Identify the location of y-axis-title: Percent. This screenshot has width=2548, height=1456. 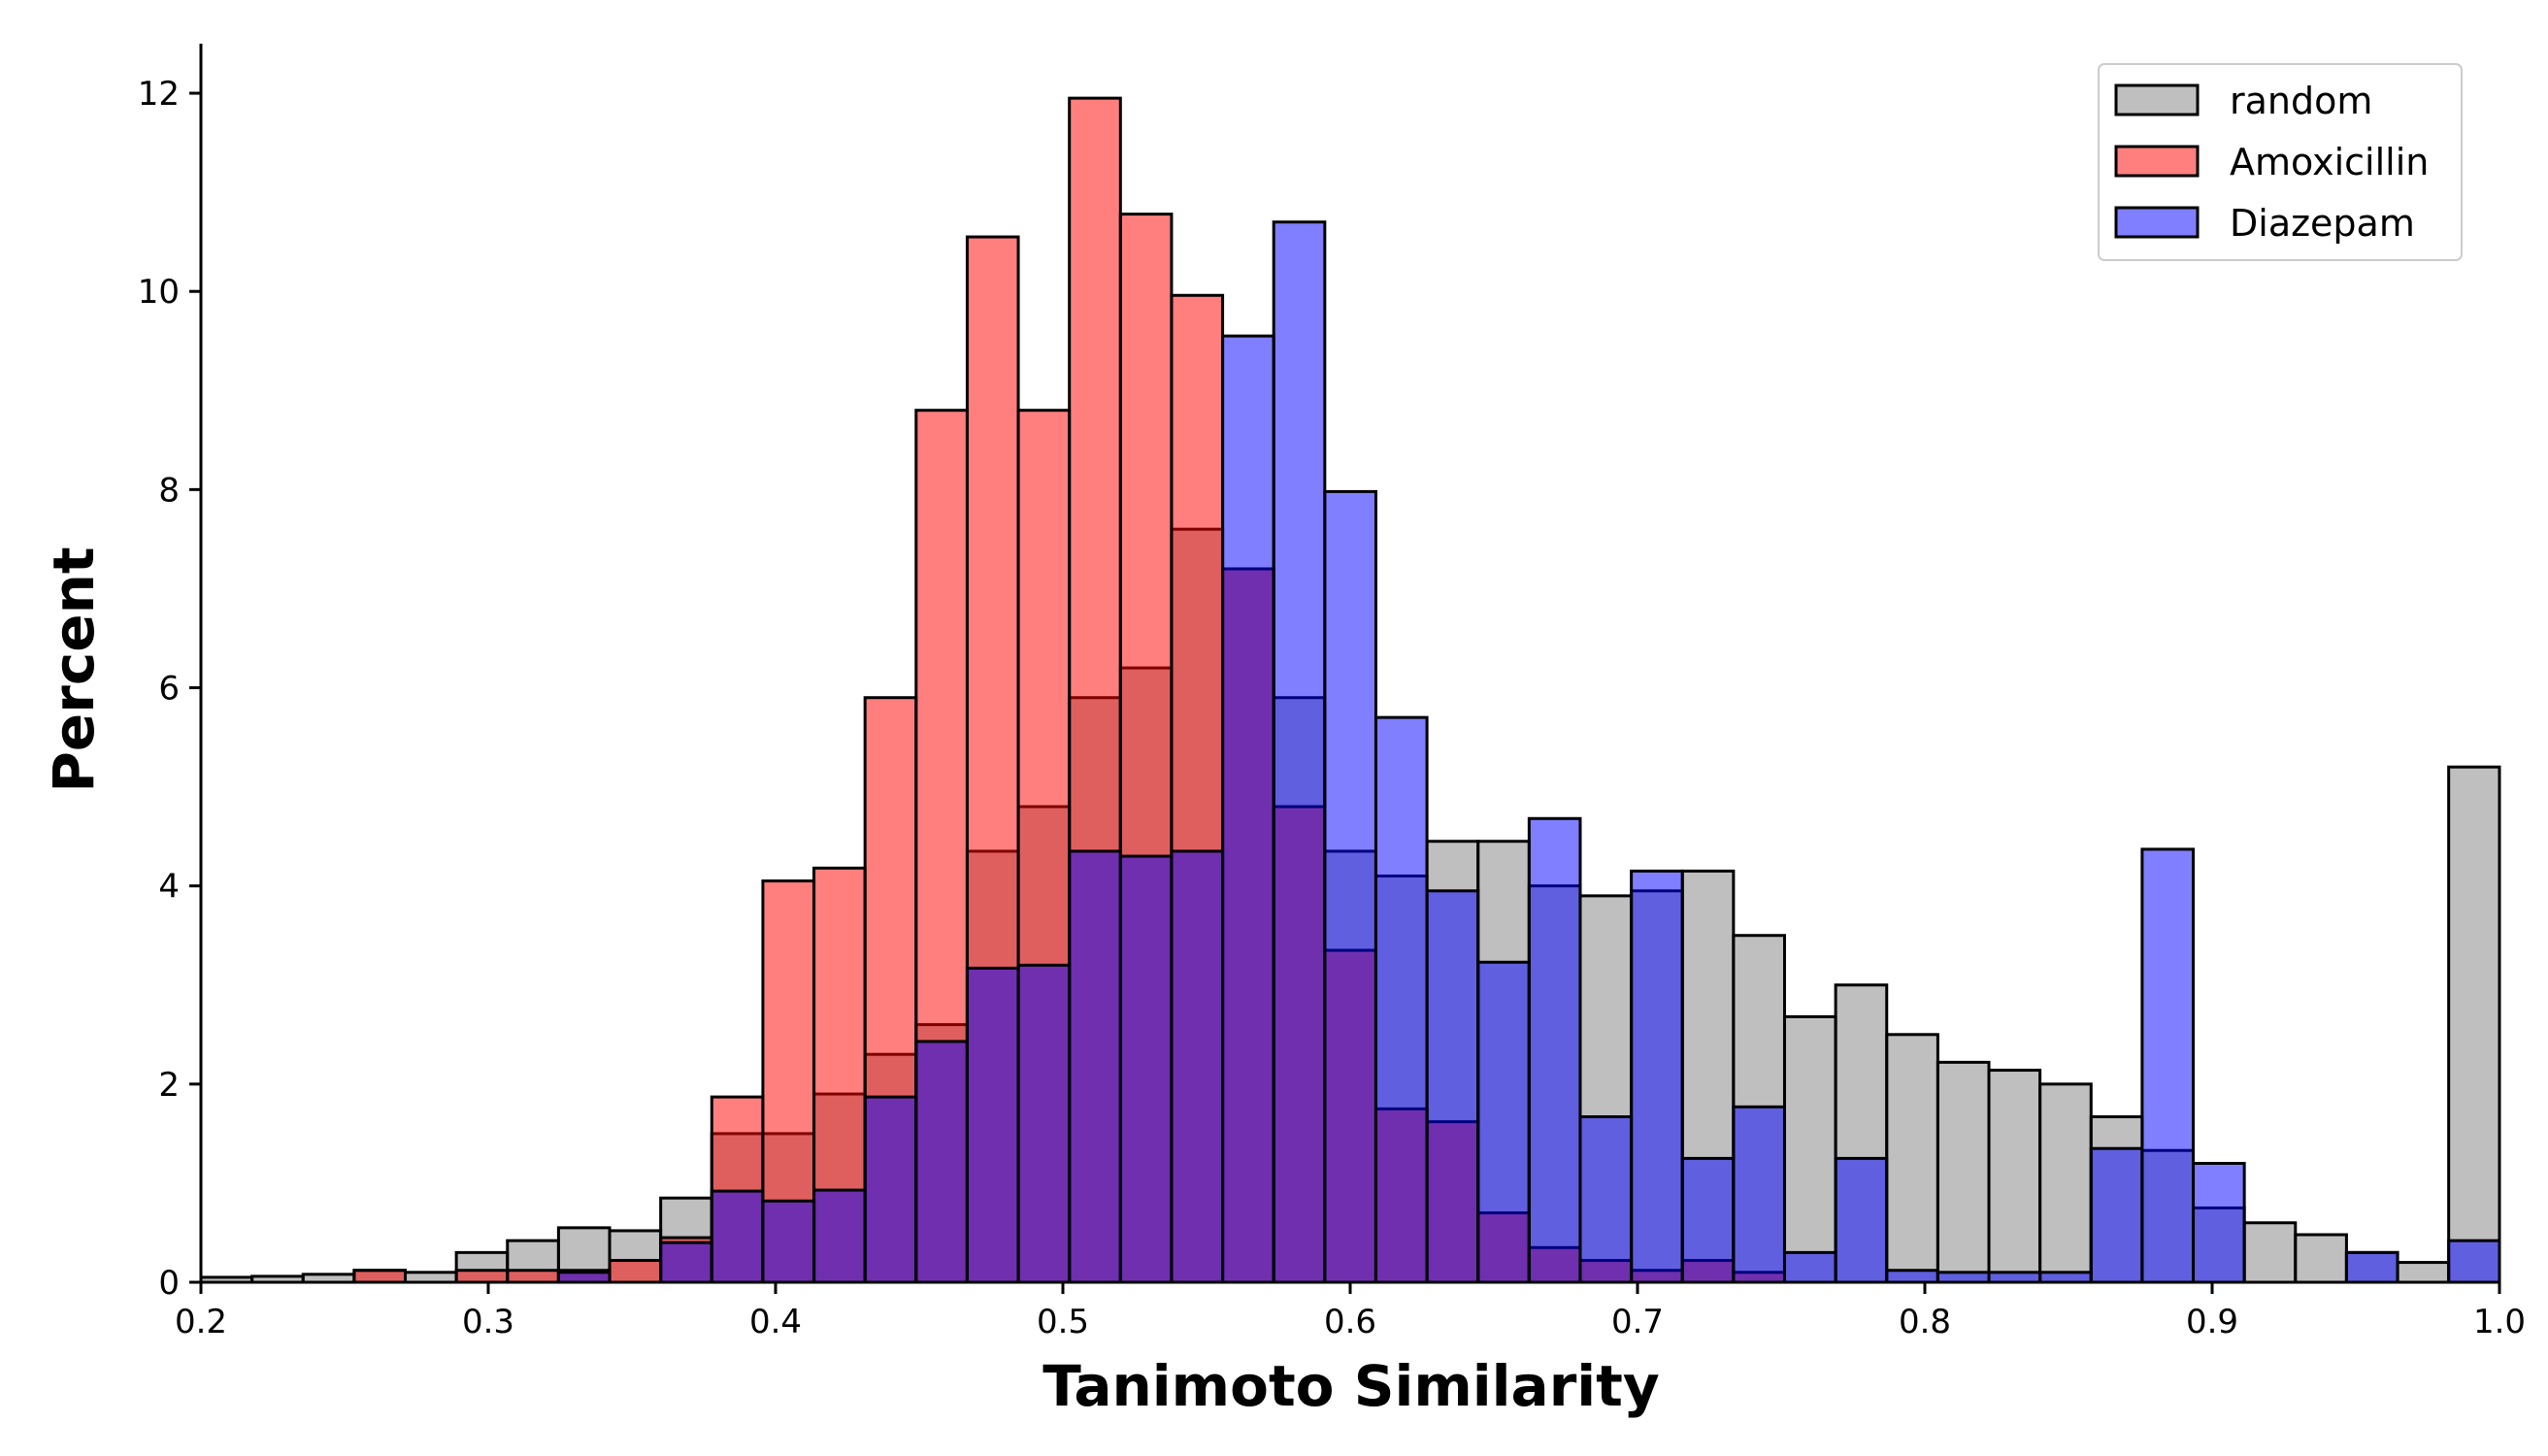
(74, 669).